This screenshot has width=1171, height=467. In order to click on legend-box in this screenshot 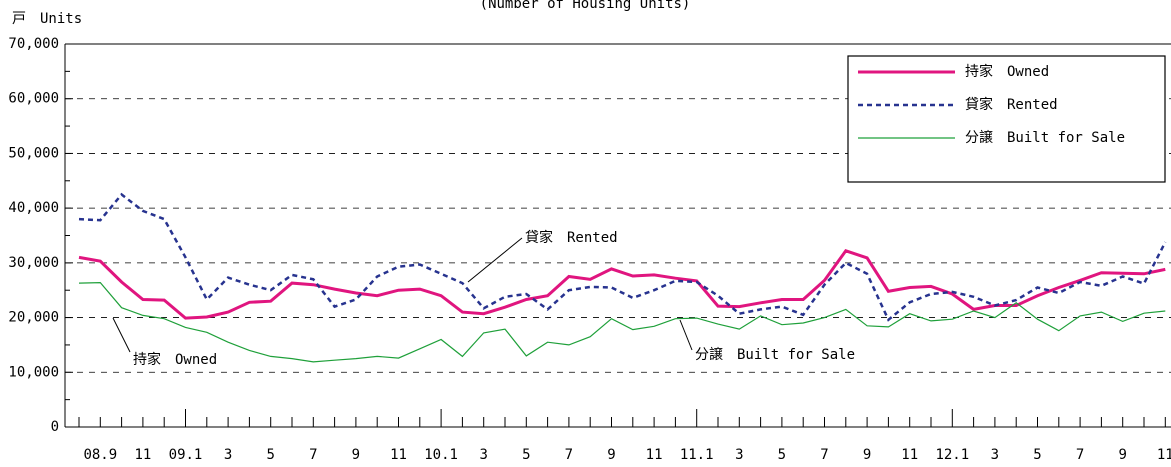, I will do `click(1006, 119)`.